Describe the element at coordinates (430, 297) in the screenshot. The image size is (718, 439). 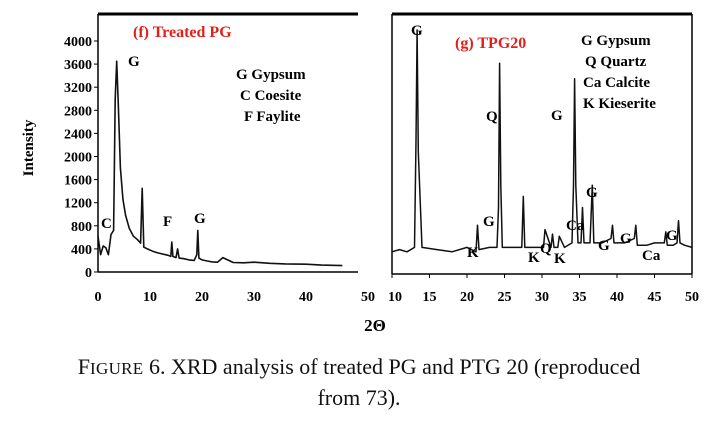
I see `panel-g-x-tick-label: 15` at that location.